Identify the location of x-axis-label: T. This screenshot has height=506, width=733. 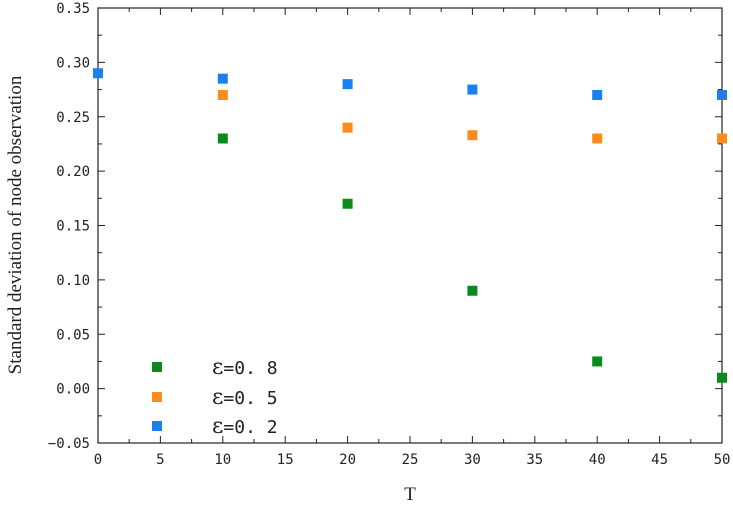
(410, 494).